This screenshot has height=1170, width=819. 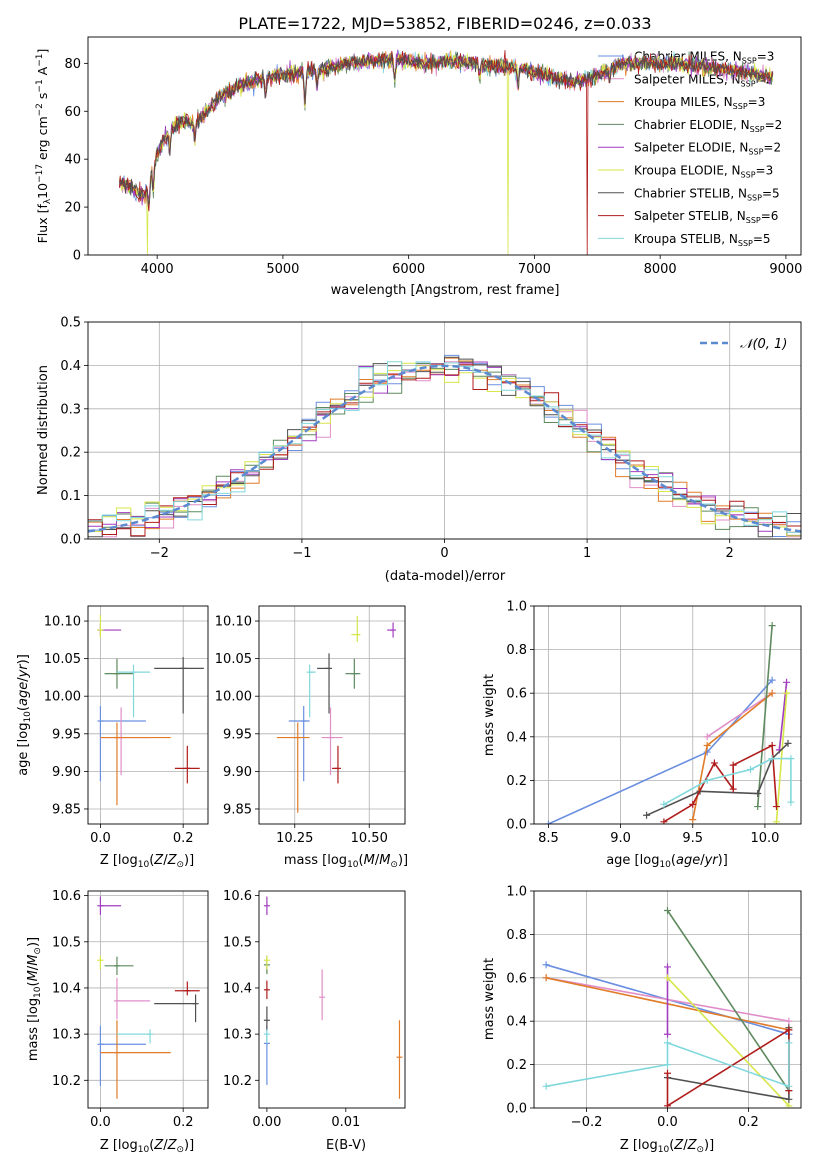 What do you see at coordinates (516, 781) in the screenshot?
I see `y-tick-label: 0.2` at bounding box center [516, 781].